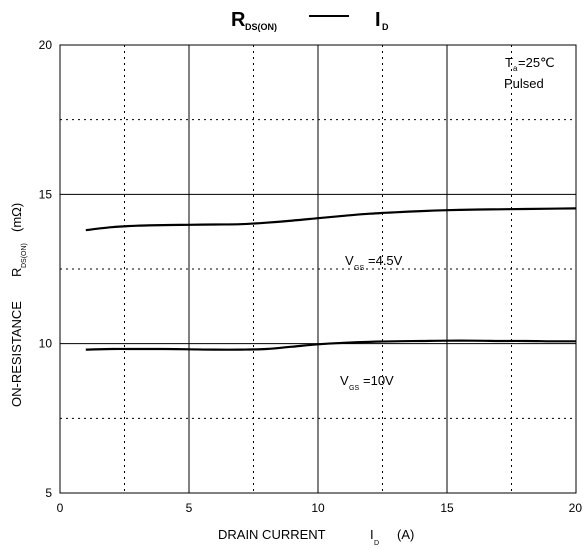 The image size is (584, 550). Describe the element at coordinates (16, 272) in the screenshot. I see `y-axis-symbol: R` at that location.